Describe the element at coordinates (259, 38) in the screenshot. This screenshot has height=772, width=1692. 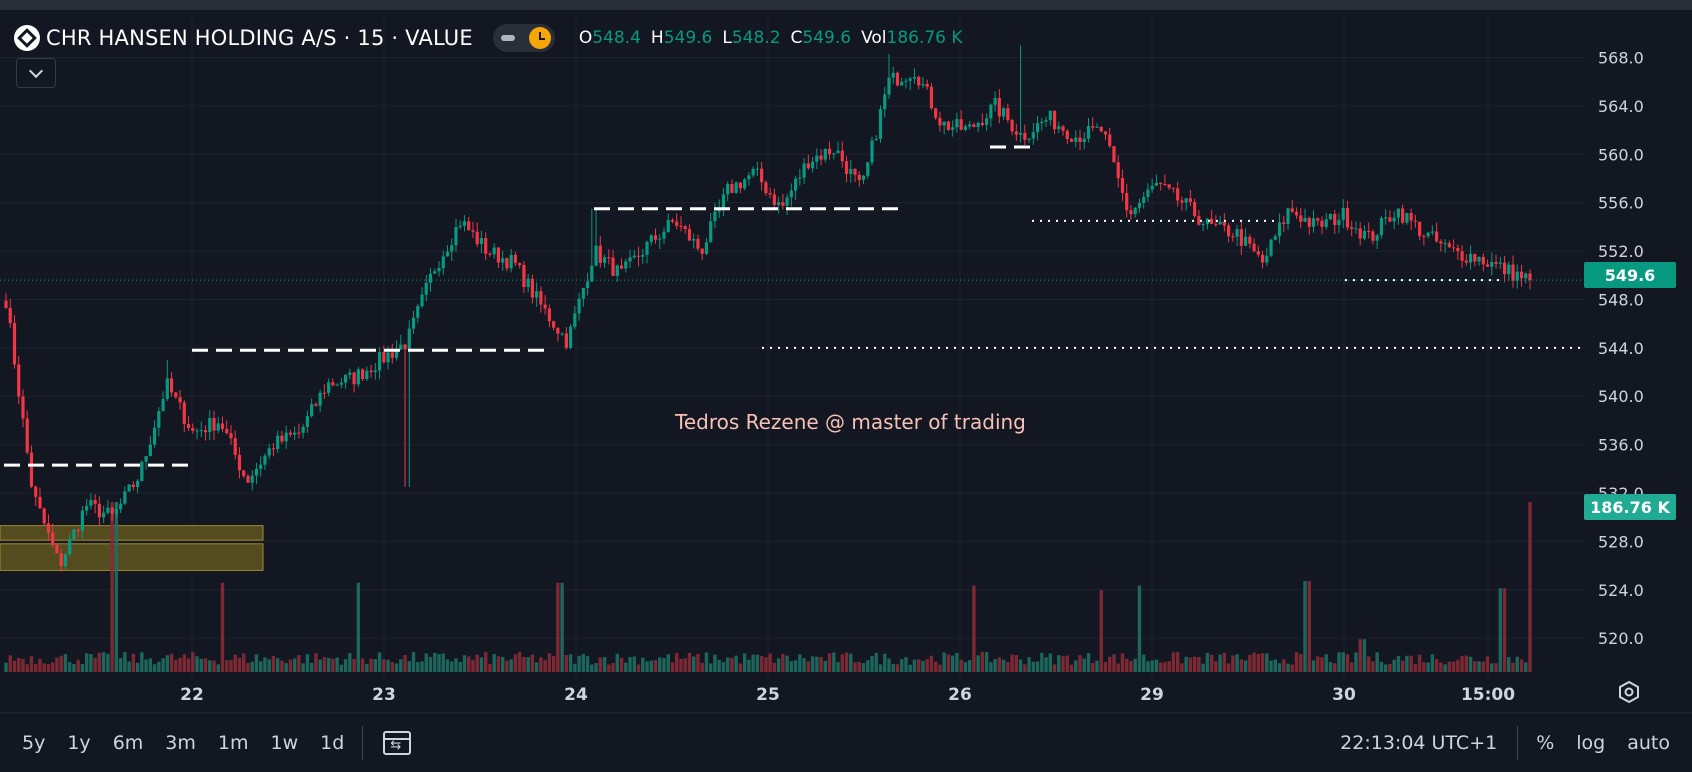
I see `symbol-title: CHR HANSEN HOLDING A/S · 15 · VALUE` at that location.